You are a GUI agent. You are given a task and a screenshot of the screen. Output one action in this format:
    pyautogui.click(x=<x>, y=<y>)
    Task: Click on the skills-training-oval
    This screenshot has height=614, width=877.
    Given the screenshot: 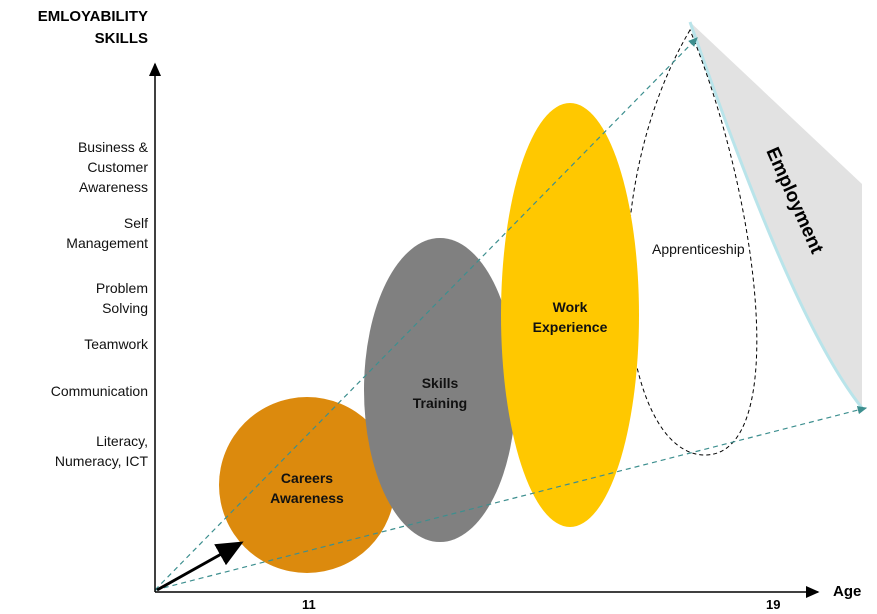 What is the action you would take?
    pyautogui.click(x=440, y=390)
    